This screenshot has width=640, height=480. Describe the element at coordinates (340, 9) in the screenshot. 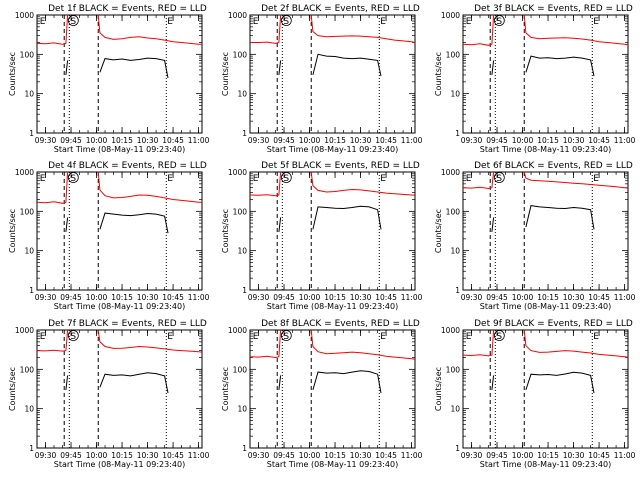

I see `panel-title: Det 2f BLACK = Events, RED = LLD` at that location.